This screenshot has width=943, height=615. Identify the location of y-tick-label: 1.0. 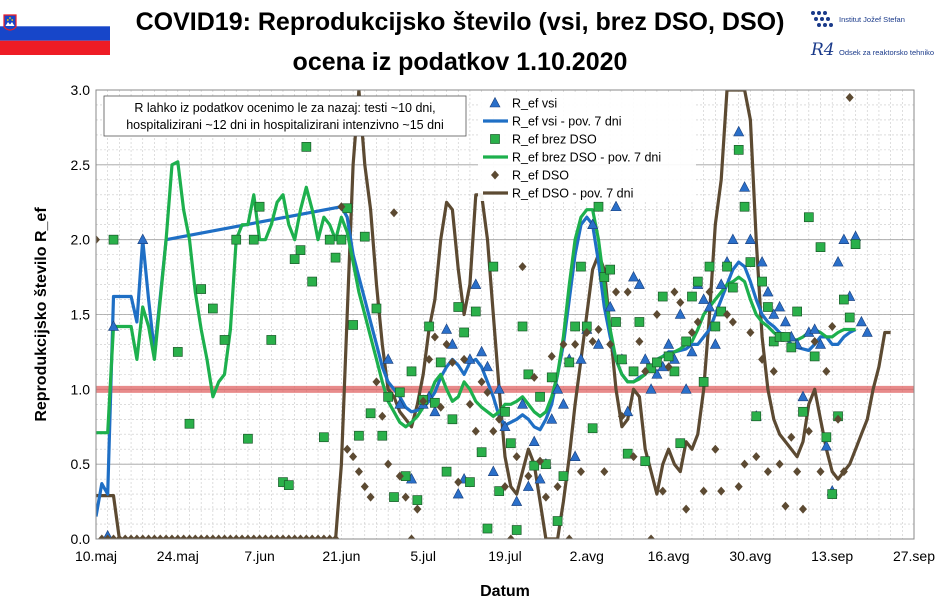
(81, 389).